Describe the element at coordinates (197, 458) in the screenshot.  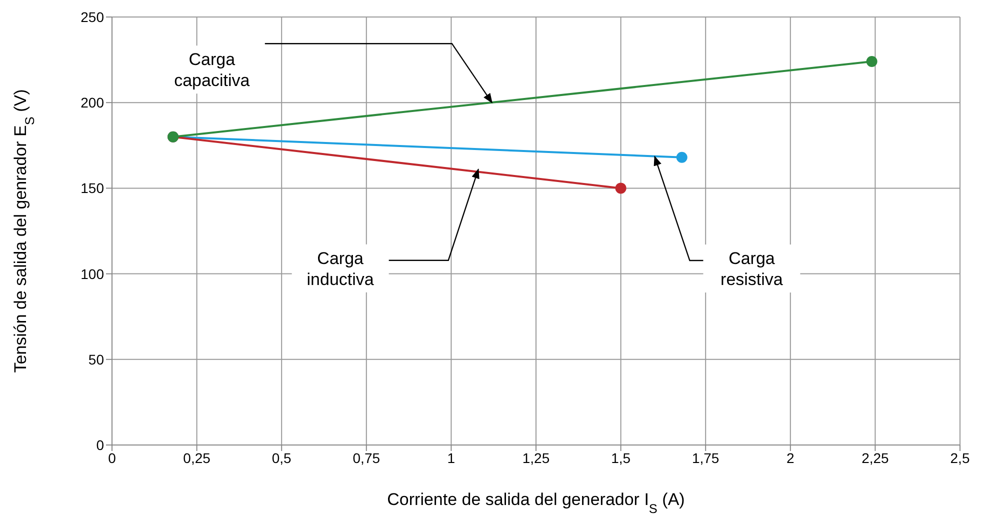
I see `x-tick-label: 0,25` at that location.